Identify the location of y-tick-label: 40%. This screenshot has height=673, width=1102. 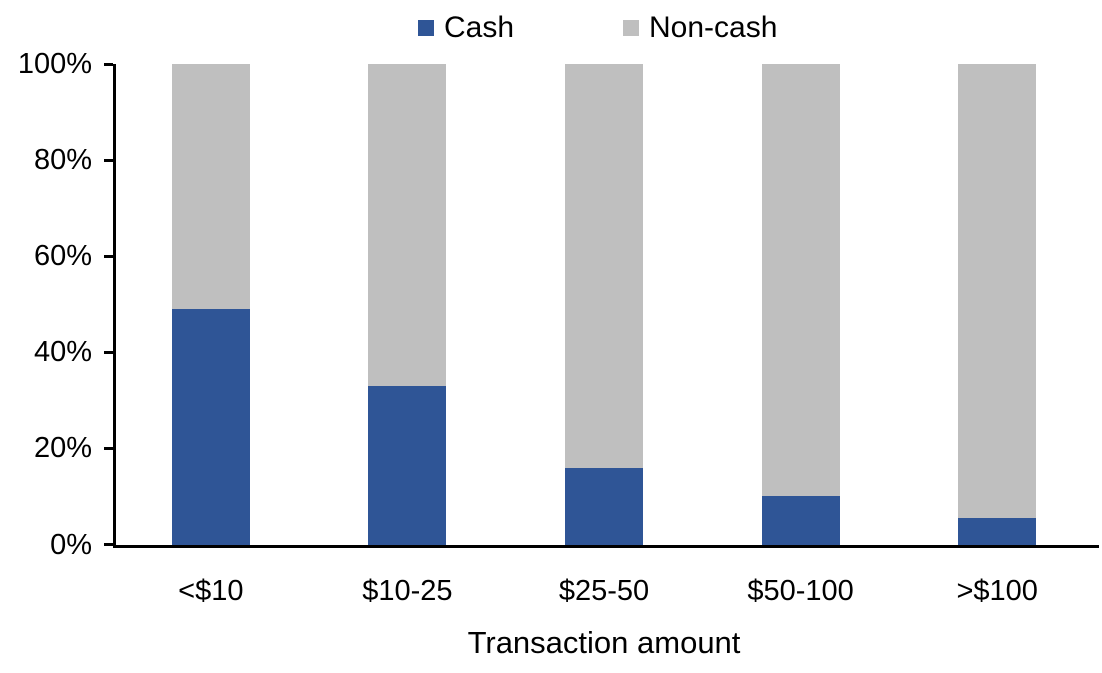
(62, 352).